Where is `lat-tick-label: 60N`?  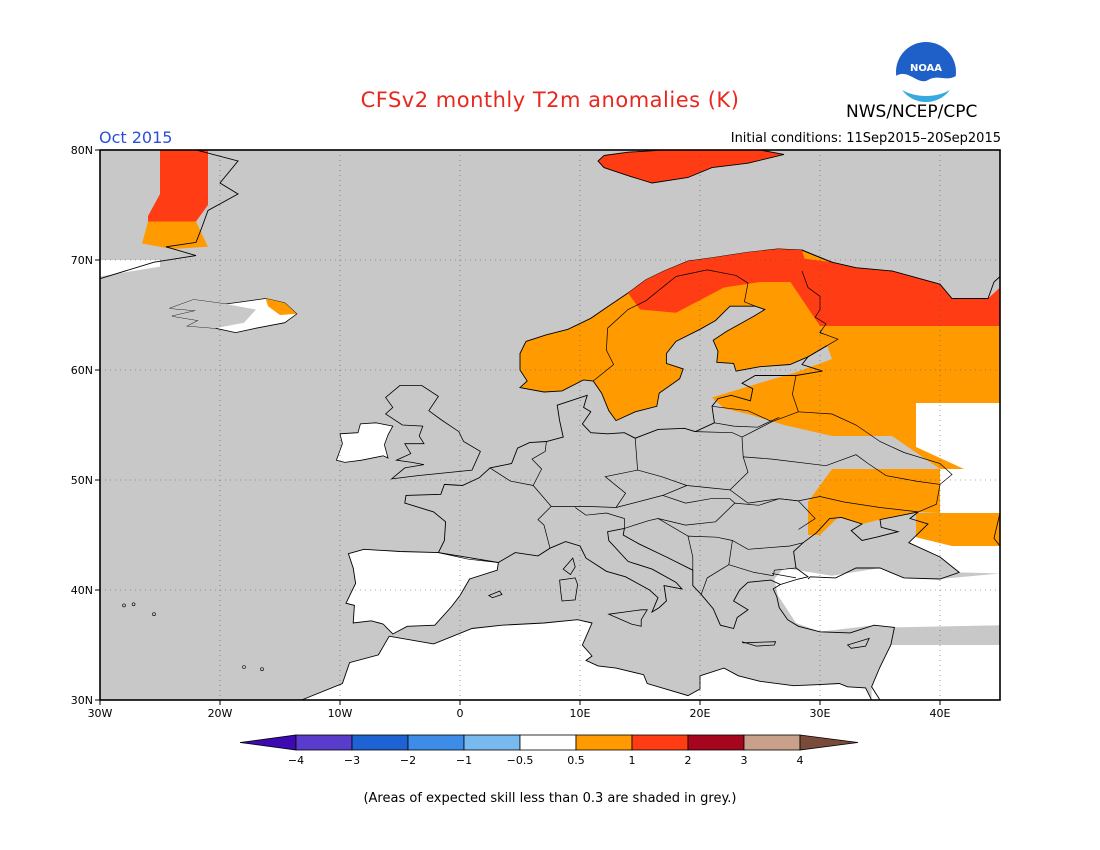 lat-tick-label: 60N is located at coordinates (82, 370).